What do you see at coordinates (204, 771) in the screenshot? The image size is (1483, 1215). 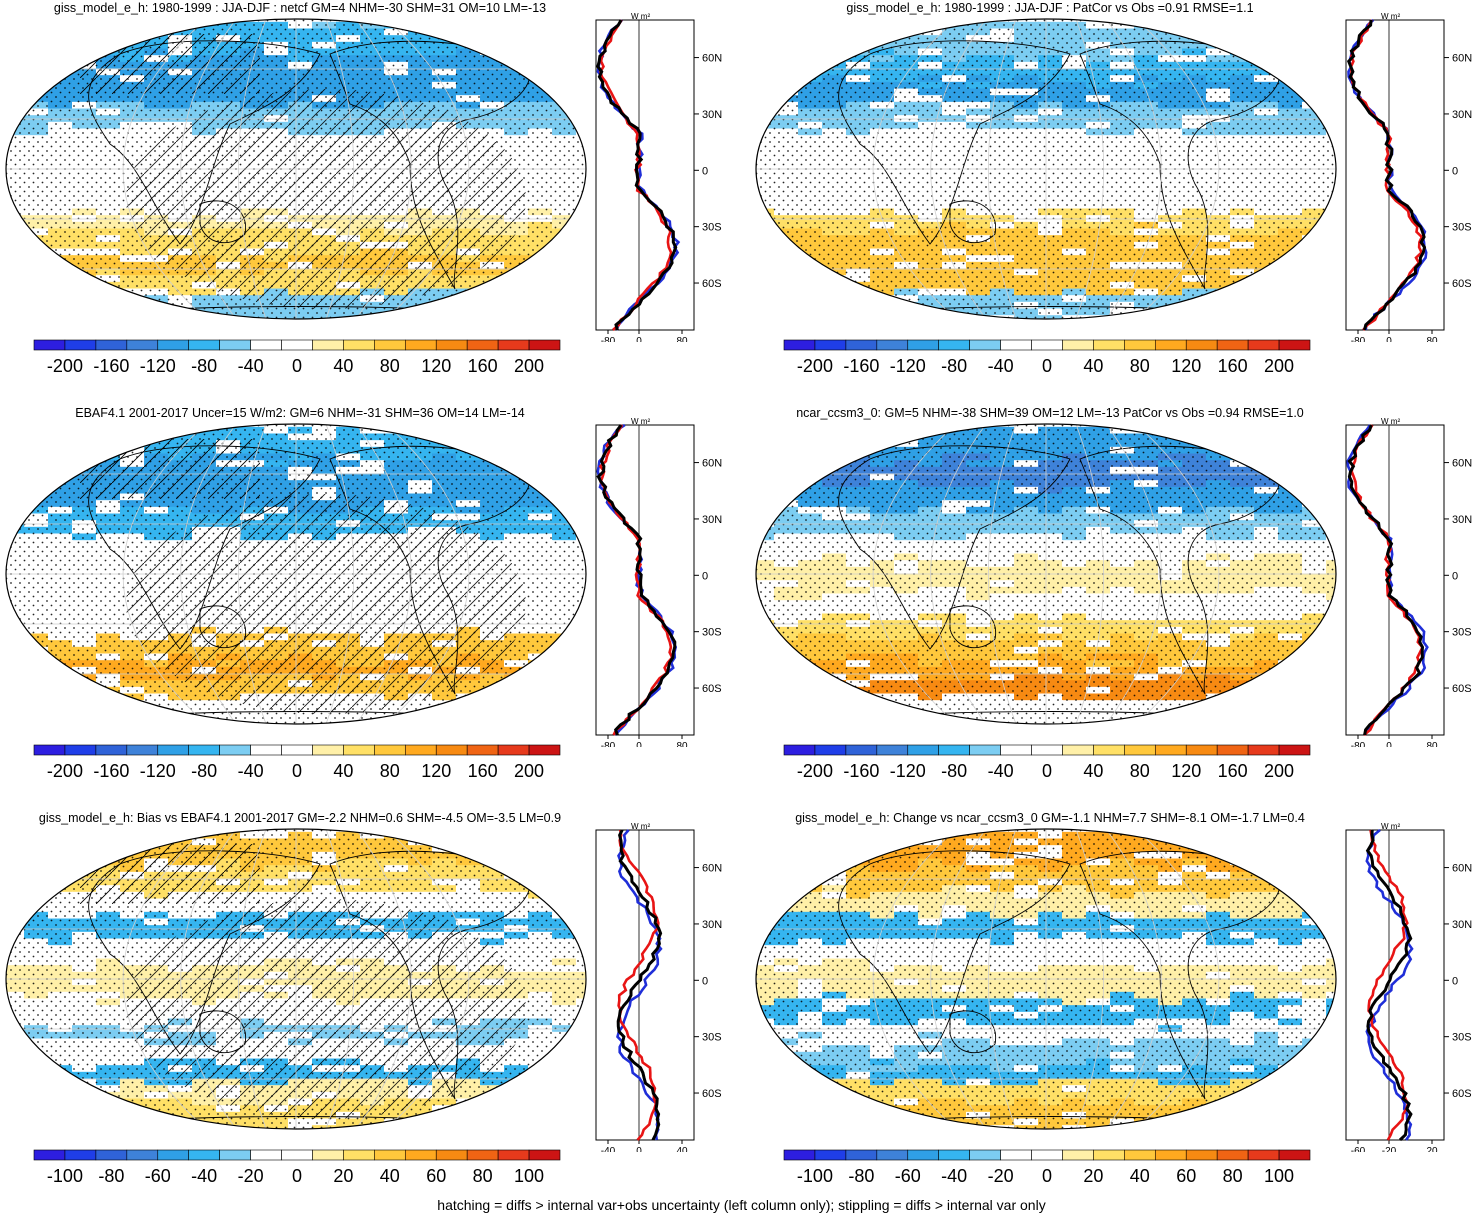 I see `colorbar-tick-label: -80` at bounding box center [204, 771].